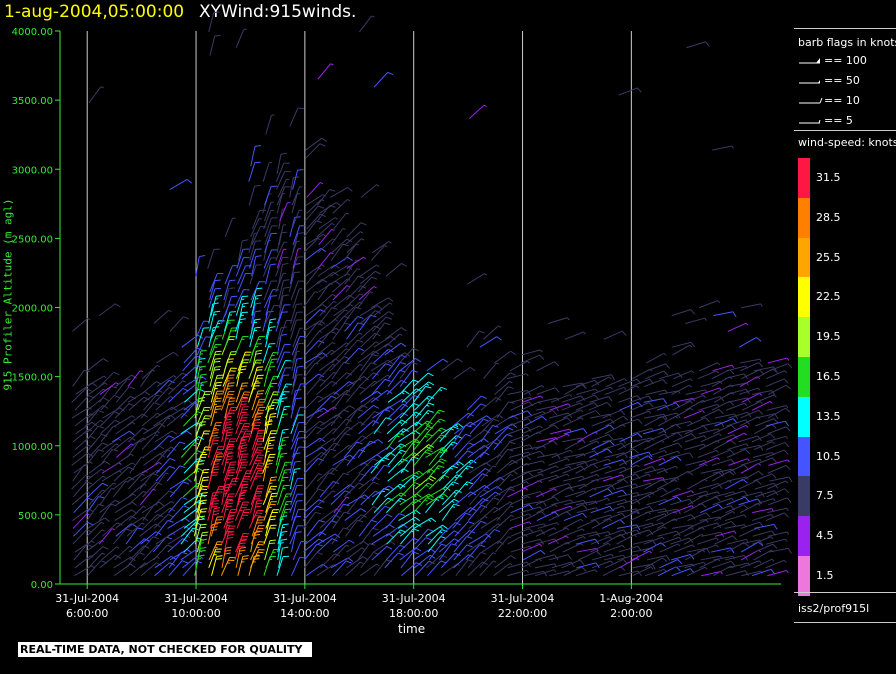 Image resolution: width=896 pixels, height=674 pixels. Describe the element at coordinates (304, 613) in the screenshot. I see `x-tick-time: 14:00:00` at that location.